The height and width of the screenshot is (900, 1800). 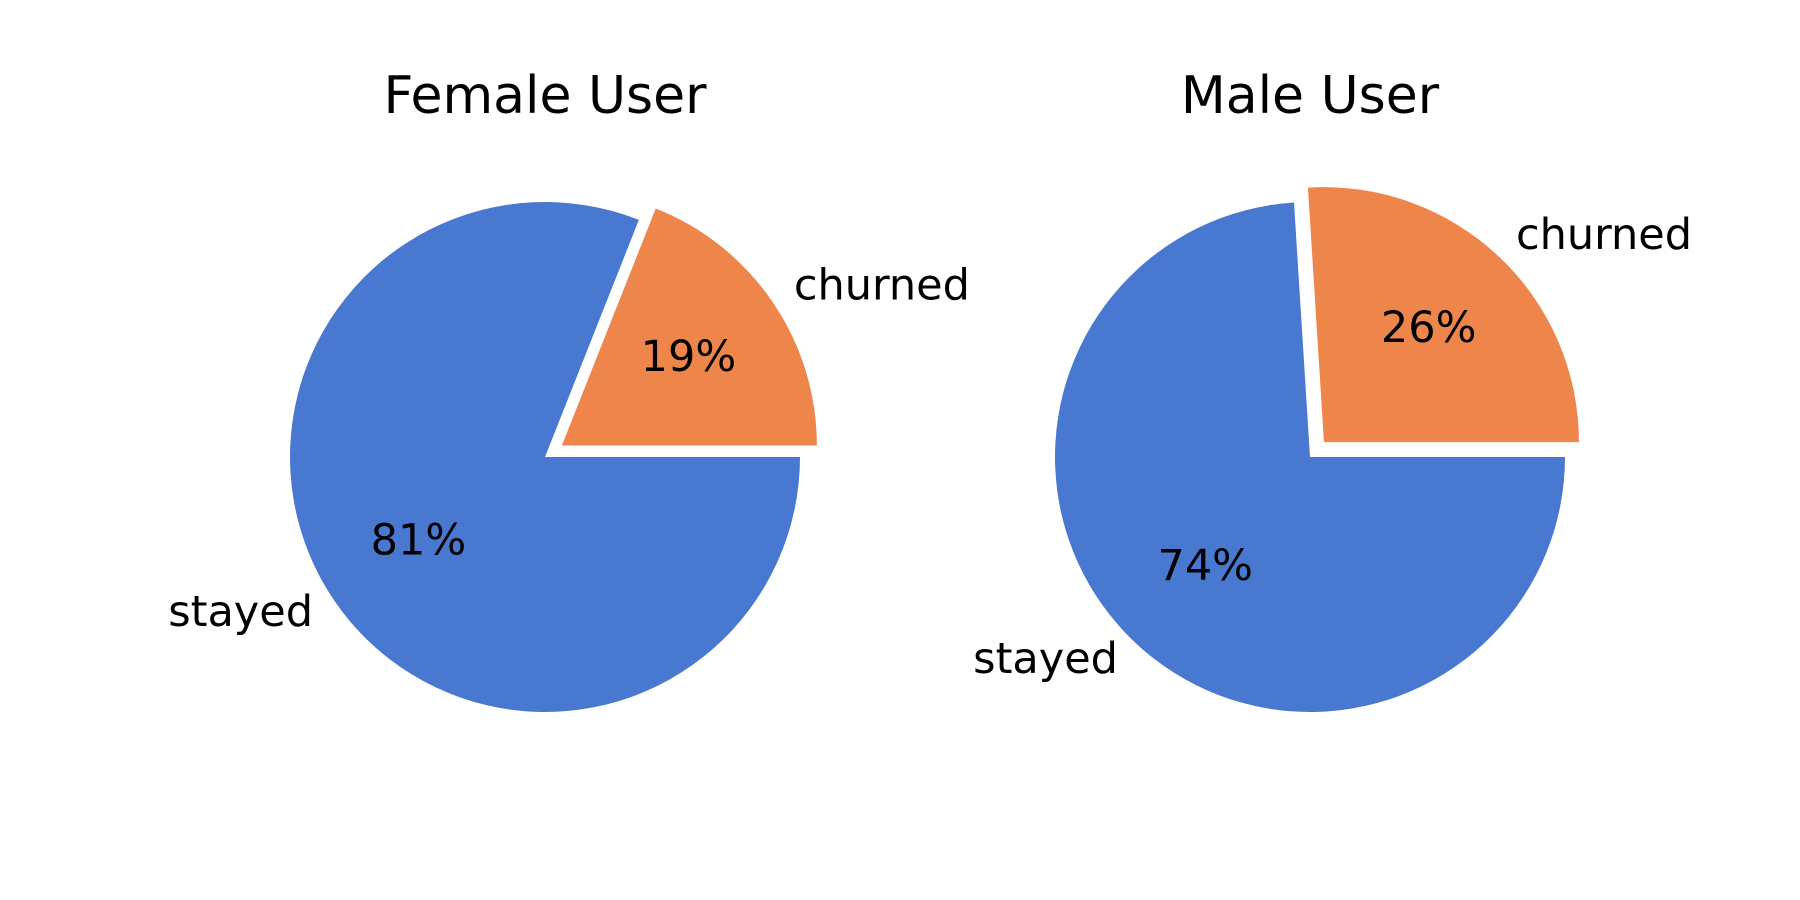 I want to click on pct-label-stayed: 81%, so click(x=419, y=540).